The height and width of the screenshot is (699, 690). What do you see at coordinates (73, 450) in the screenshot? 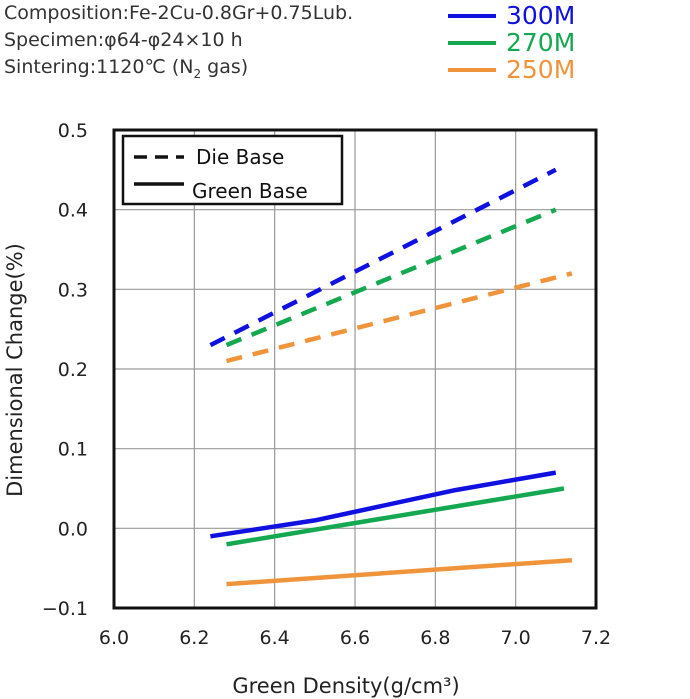
I see `y-tick-label: 0.1` at bounding box center [73, 450].